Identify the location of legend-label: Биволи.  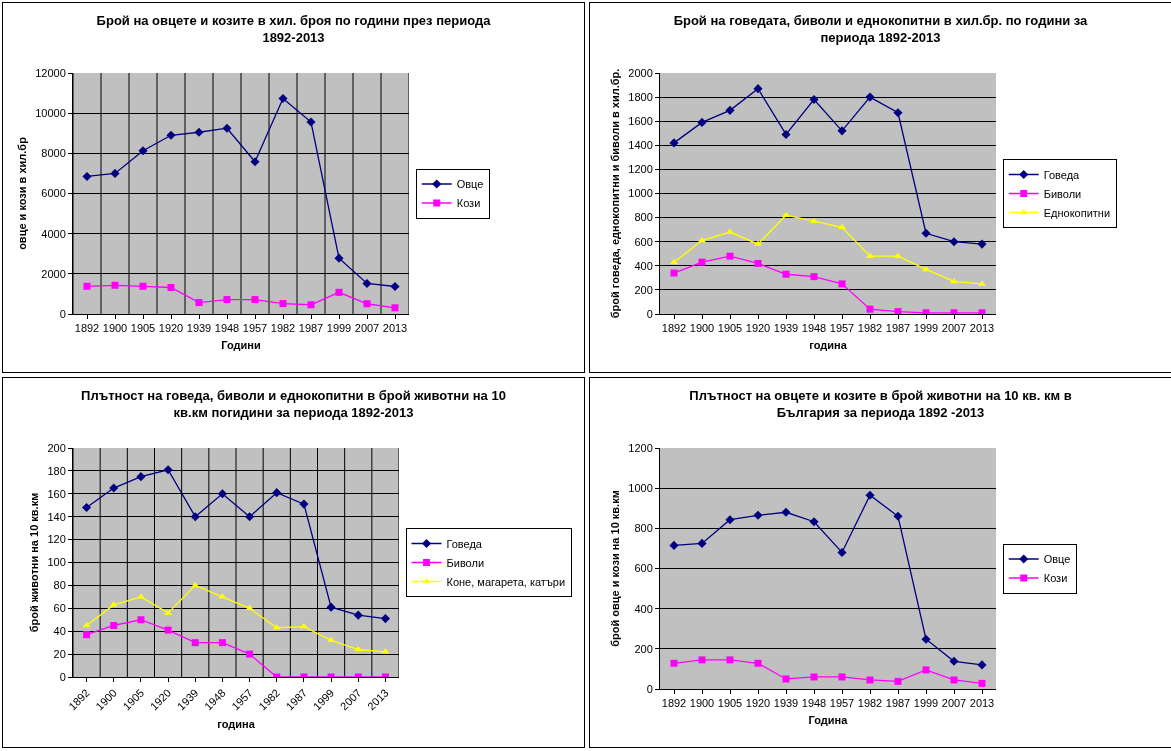
(1062, 193).